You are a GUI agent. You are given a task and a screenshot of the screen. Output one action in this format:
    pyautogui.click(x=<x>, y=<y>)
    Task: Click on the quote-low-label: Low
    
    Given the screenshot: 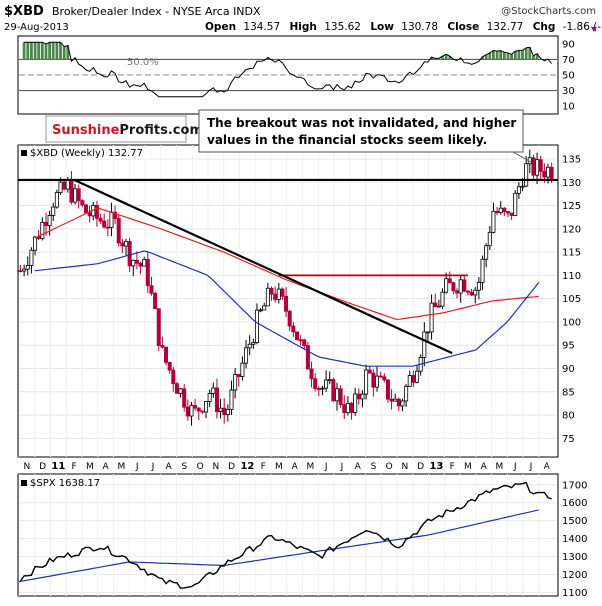 What is the action you would take?
    pyautogui.click(x=382, y=27)
    